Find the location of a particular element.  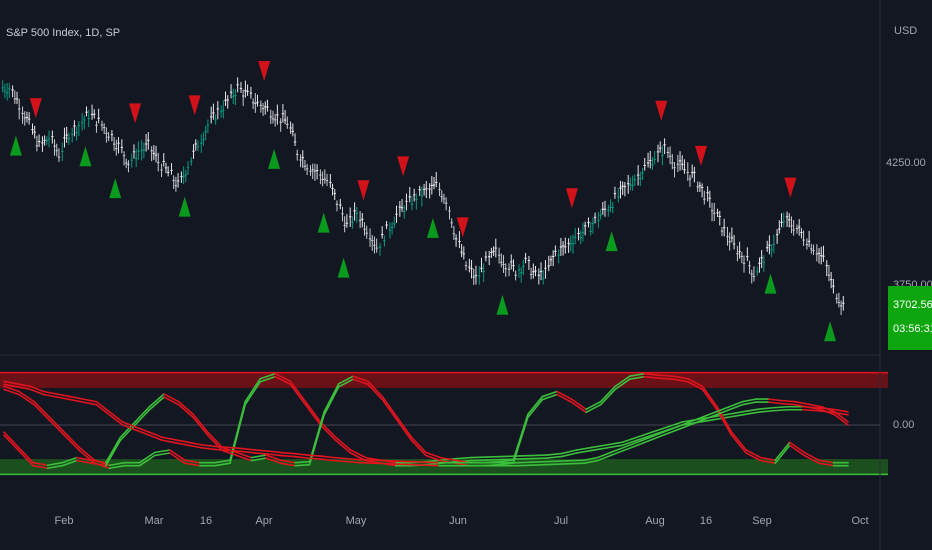

x-tick-label: Sep is located at coordinates (762, 521).